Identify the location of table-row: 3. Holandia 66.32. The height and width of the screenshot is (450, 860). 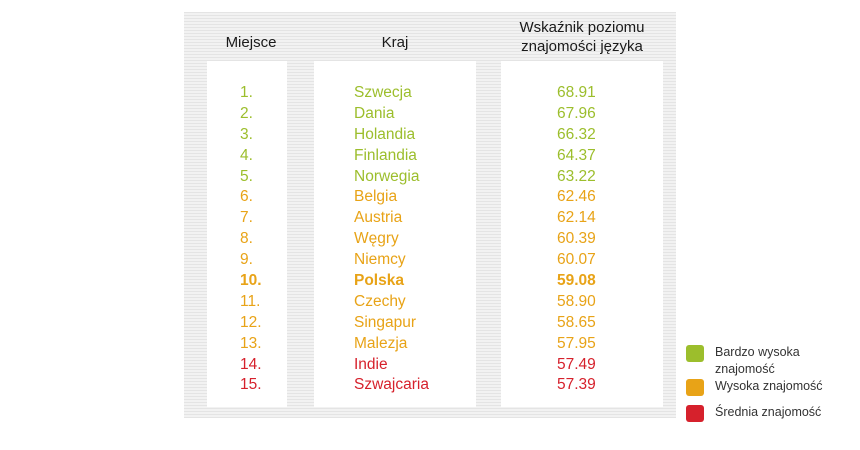
(430, 135).